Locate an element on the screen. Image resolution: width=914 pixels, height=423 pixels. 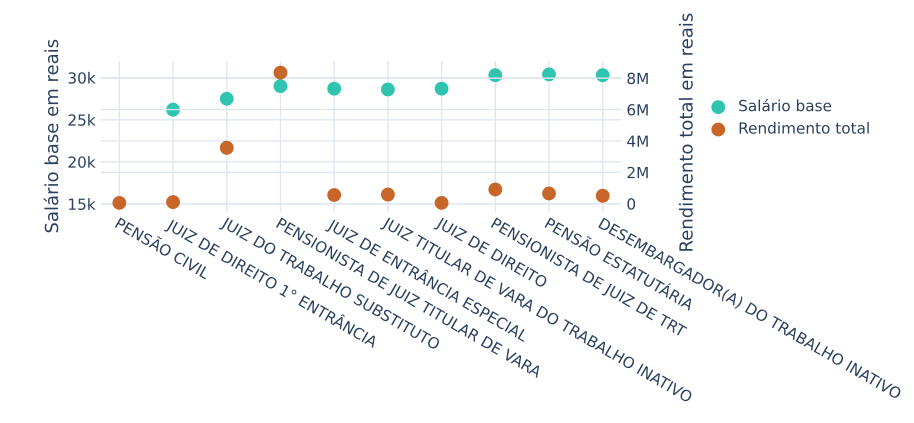
y2-tick-label: 2M is located at coordinates (638, 172).